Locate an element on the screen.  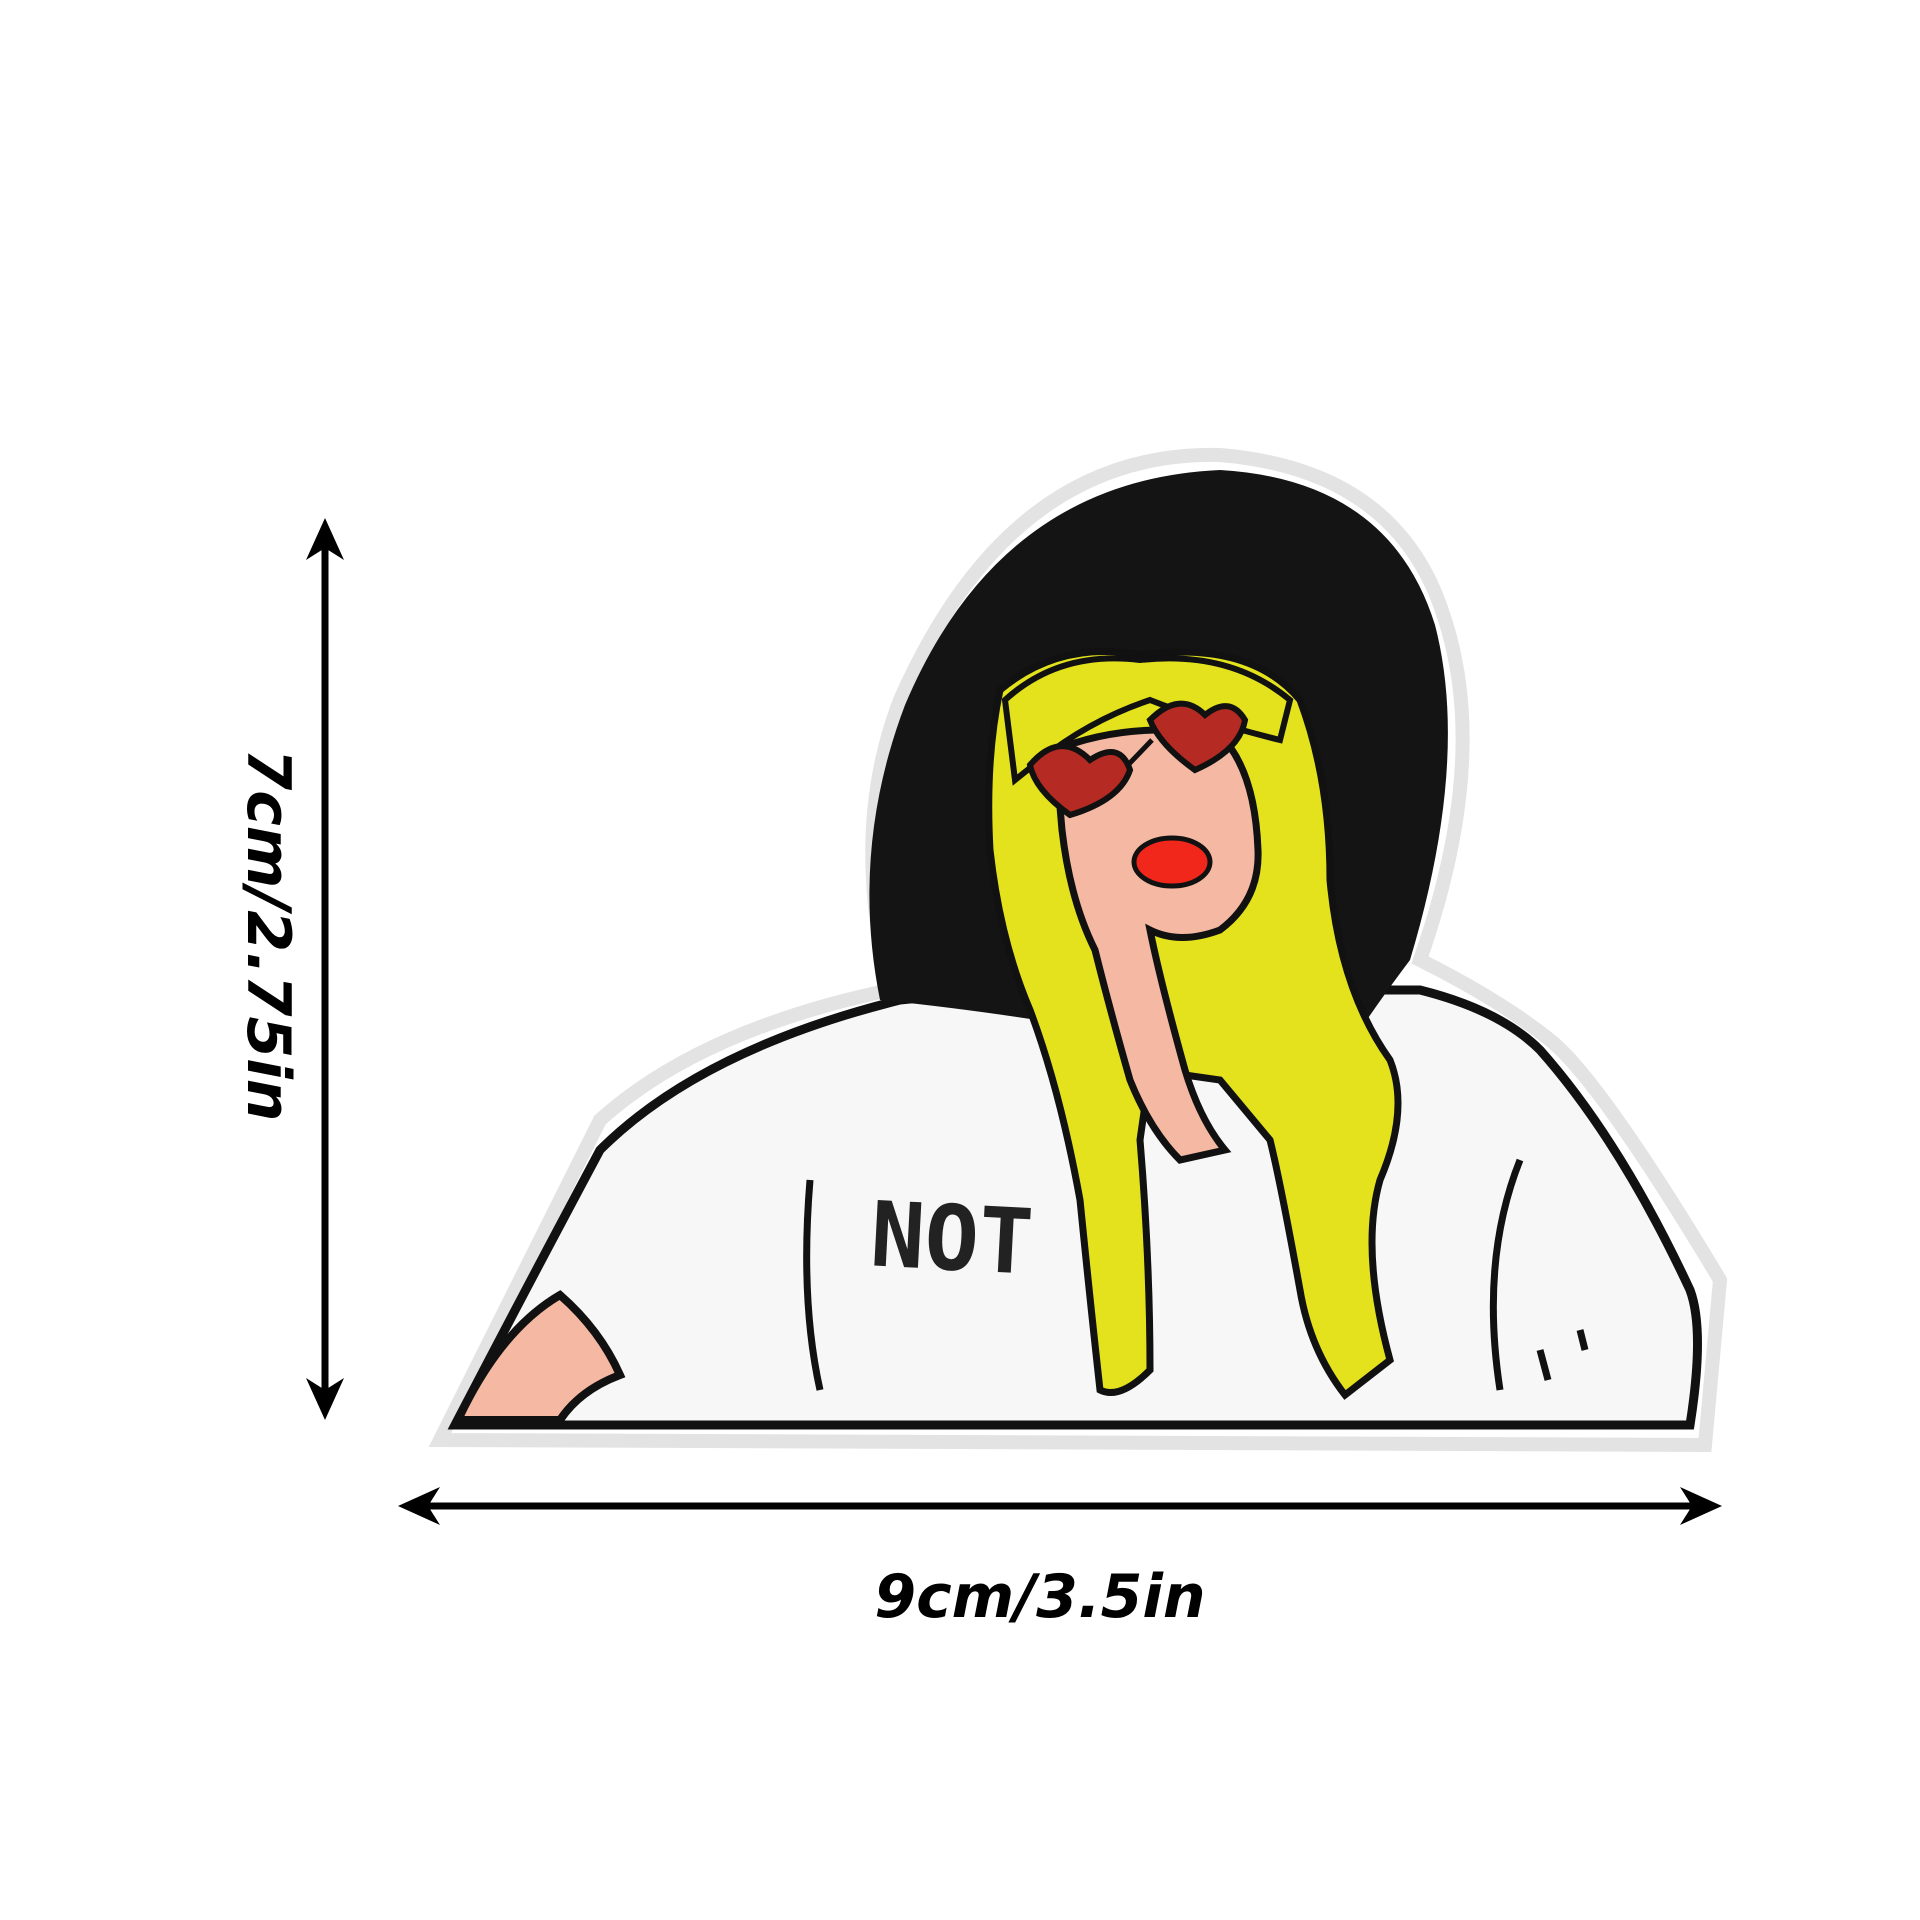
shirt-text: NOT is located at coordinates (952, 1238).